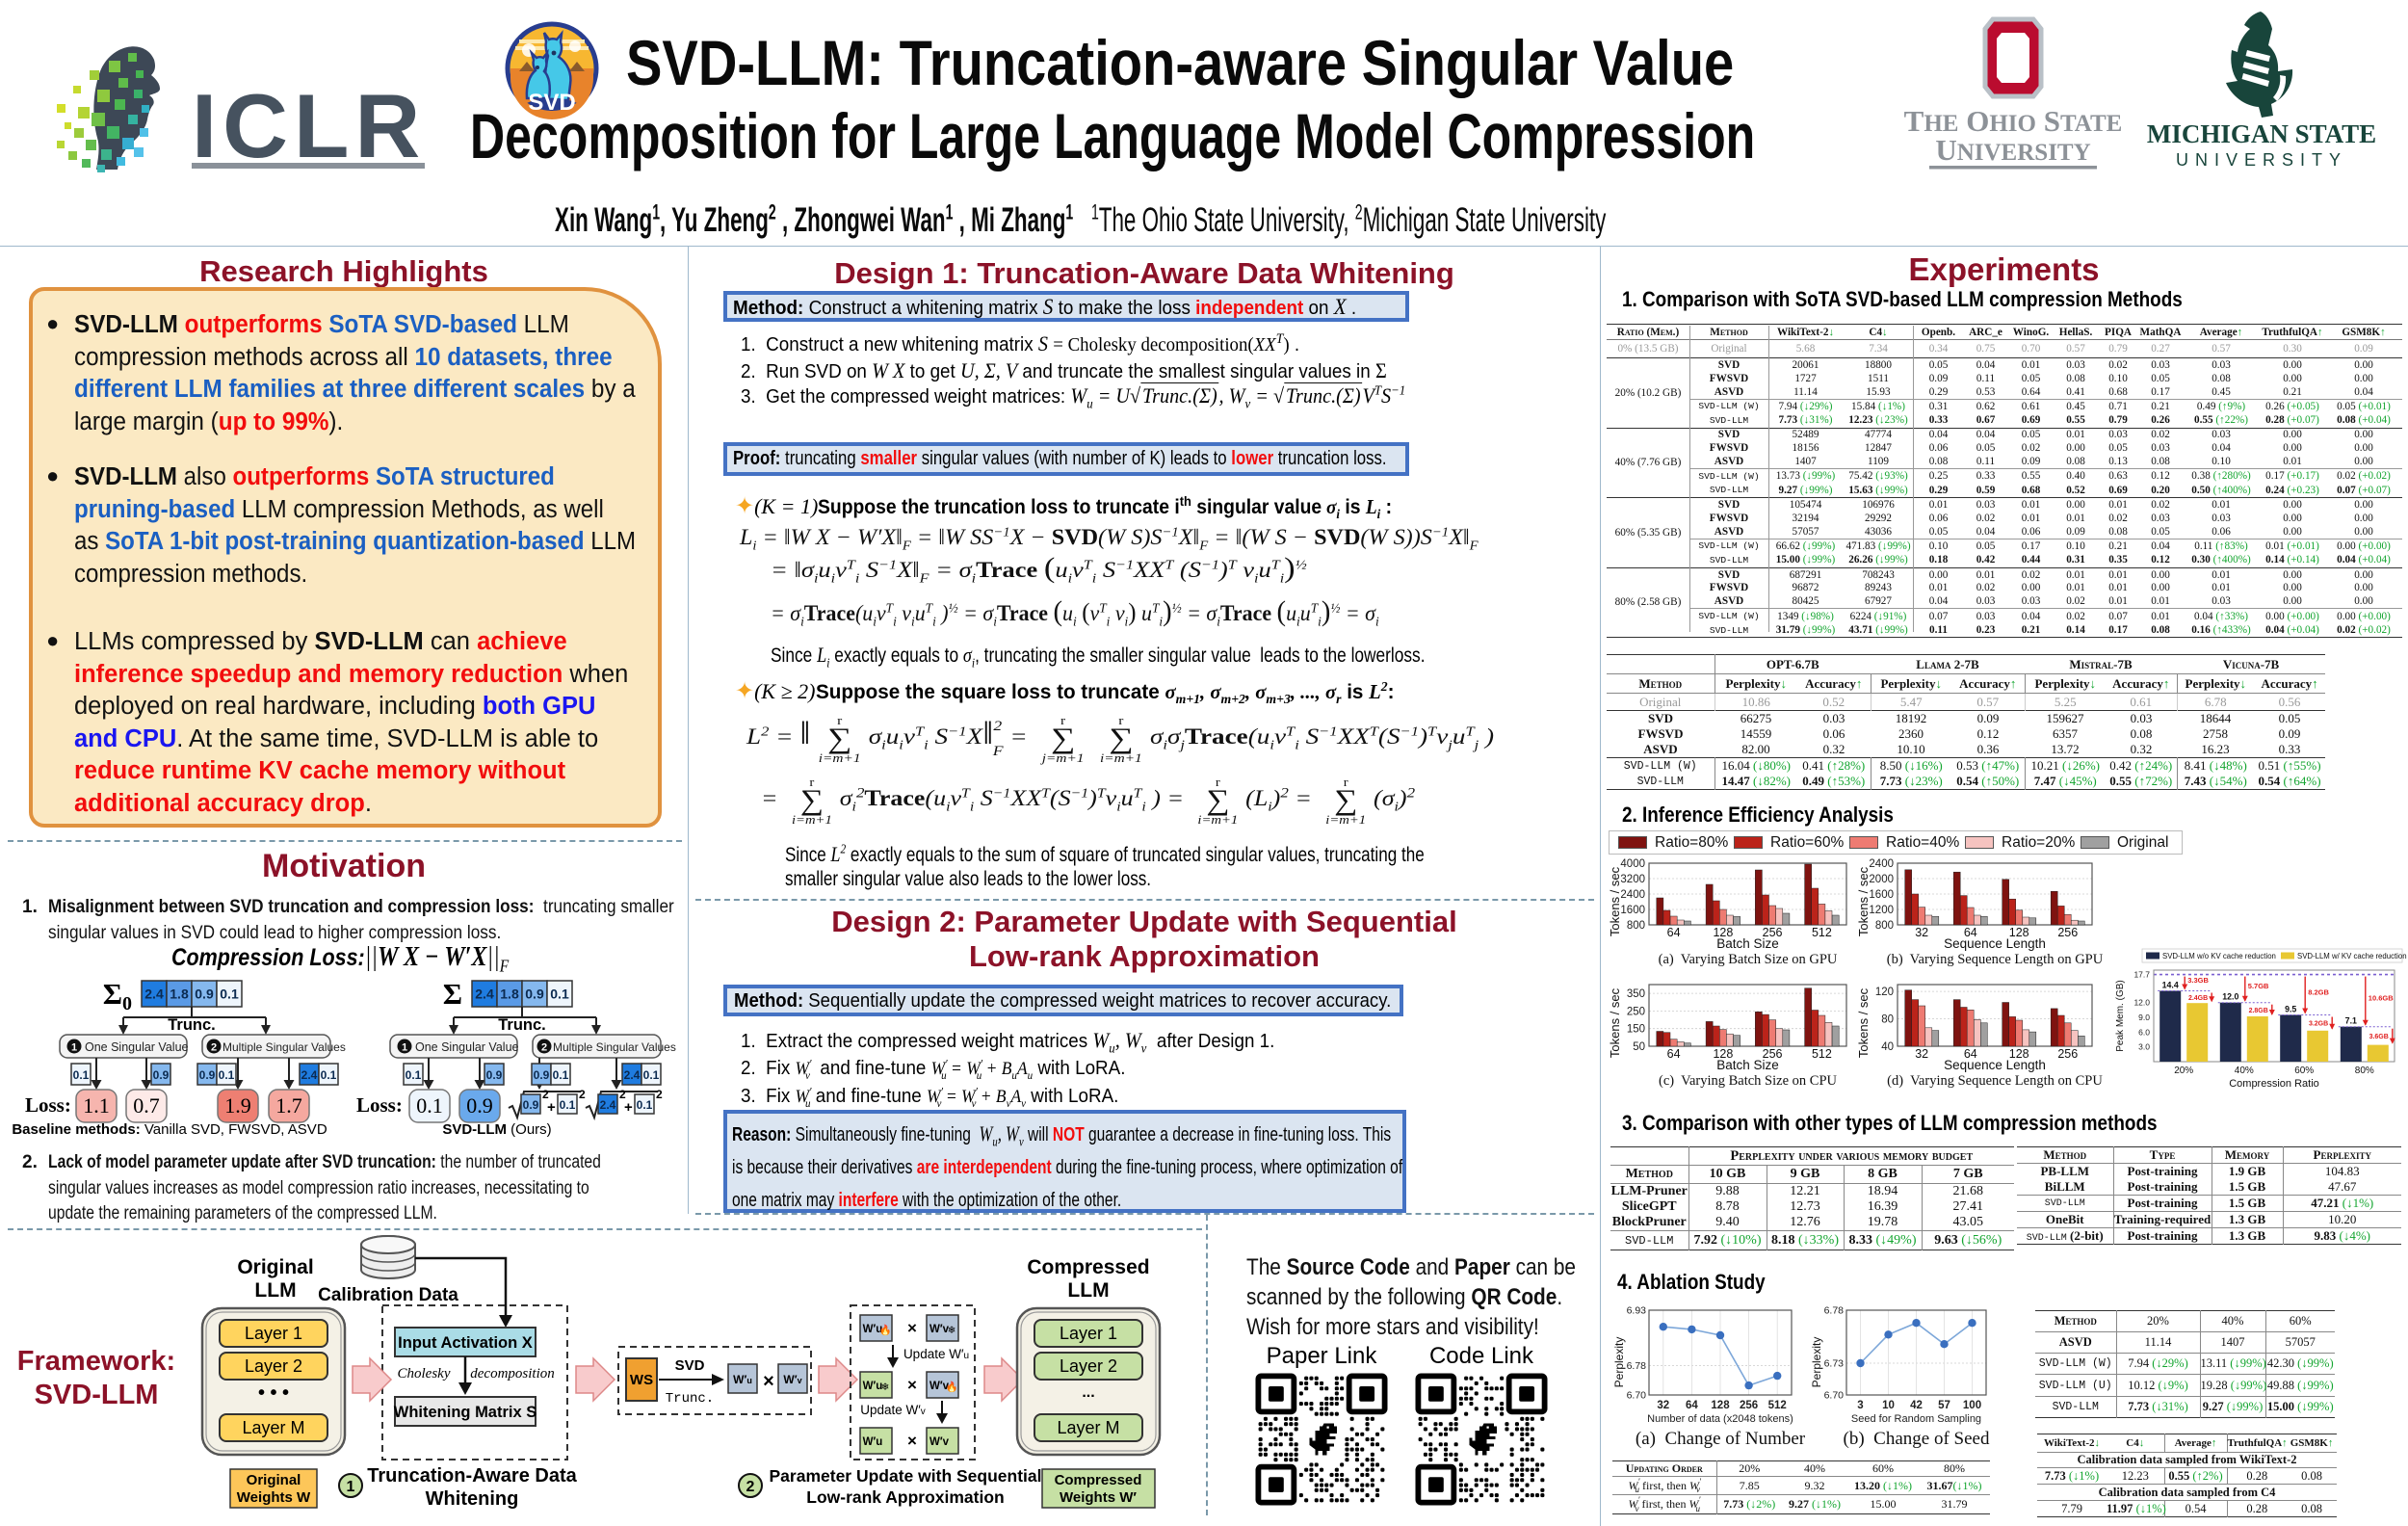  Describe the element at coordinates (905, 1497) in the screenshot. I see `svg-text: Low-rank Approximation` at that location.